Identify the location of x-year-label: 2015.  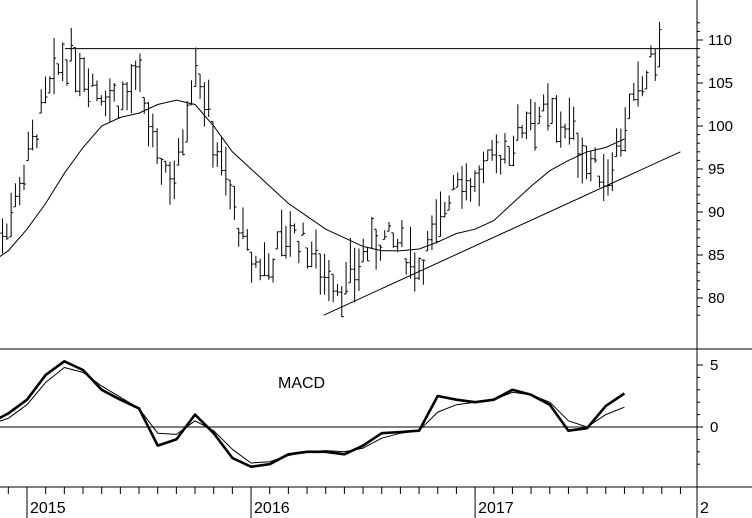
(48, 508).